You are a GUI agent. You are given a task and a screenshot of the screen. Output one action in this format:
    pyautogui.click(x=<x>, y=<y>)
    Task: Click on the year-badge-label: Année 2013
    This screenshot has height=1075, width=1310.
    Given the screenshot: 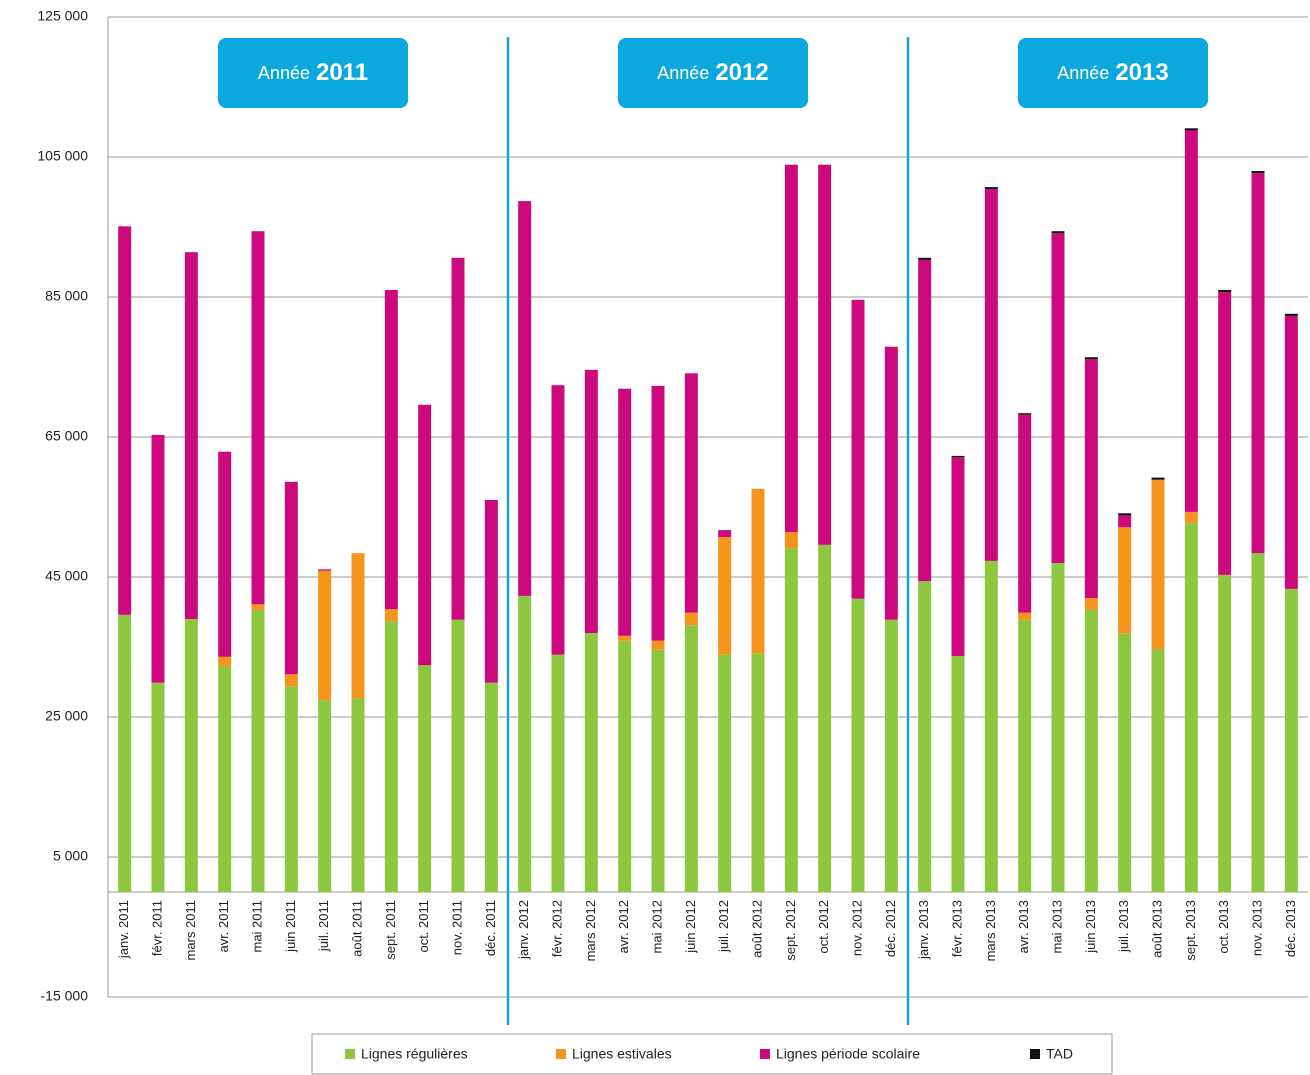 What is the action you would take?
    pyautogui.click(x=1112, y=72)
    